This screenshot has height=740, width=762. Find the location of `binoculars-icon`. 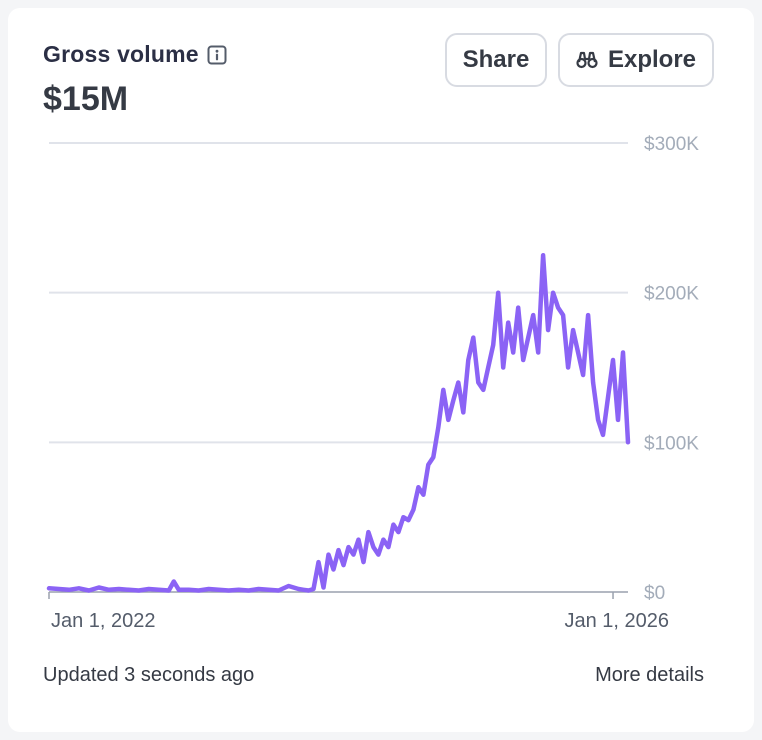

binoculars-icon is located at coordinates (587, 60).